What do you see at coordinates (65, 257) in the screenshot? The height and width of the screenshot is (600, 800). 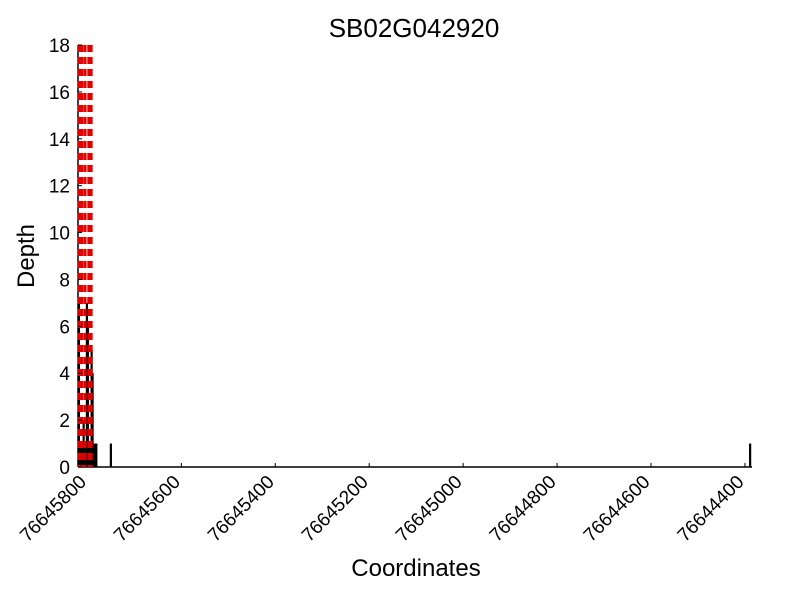 I see `y-axis-ticks: 0 2 4 6 8 10 12 14 16 18` at bounding box center [65, 257].